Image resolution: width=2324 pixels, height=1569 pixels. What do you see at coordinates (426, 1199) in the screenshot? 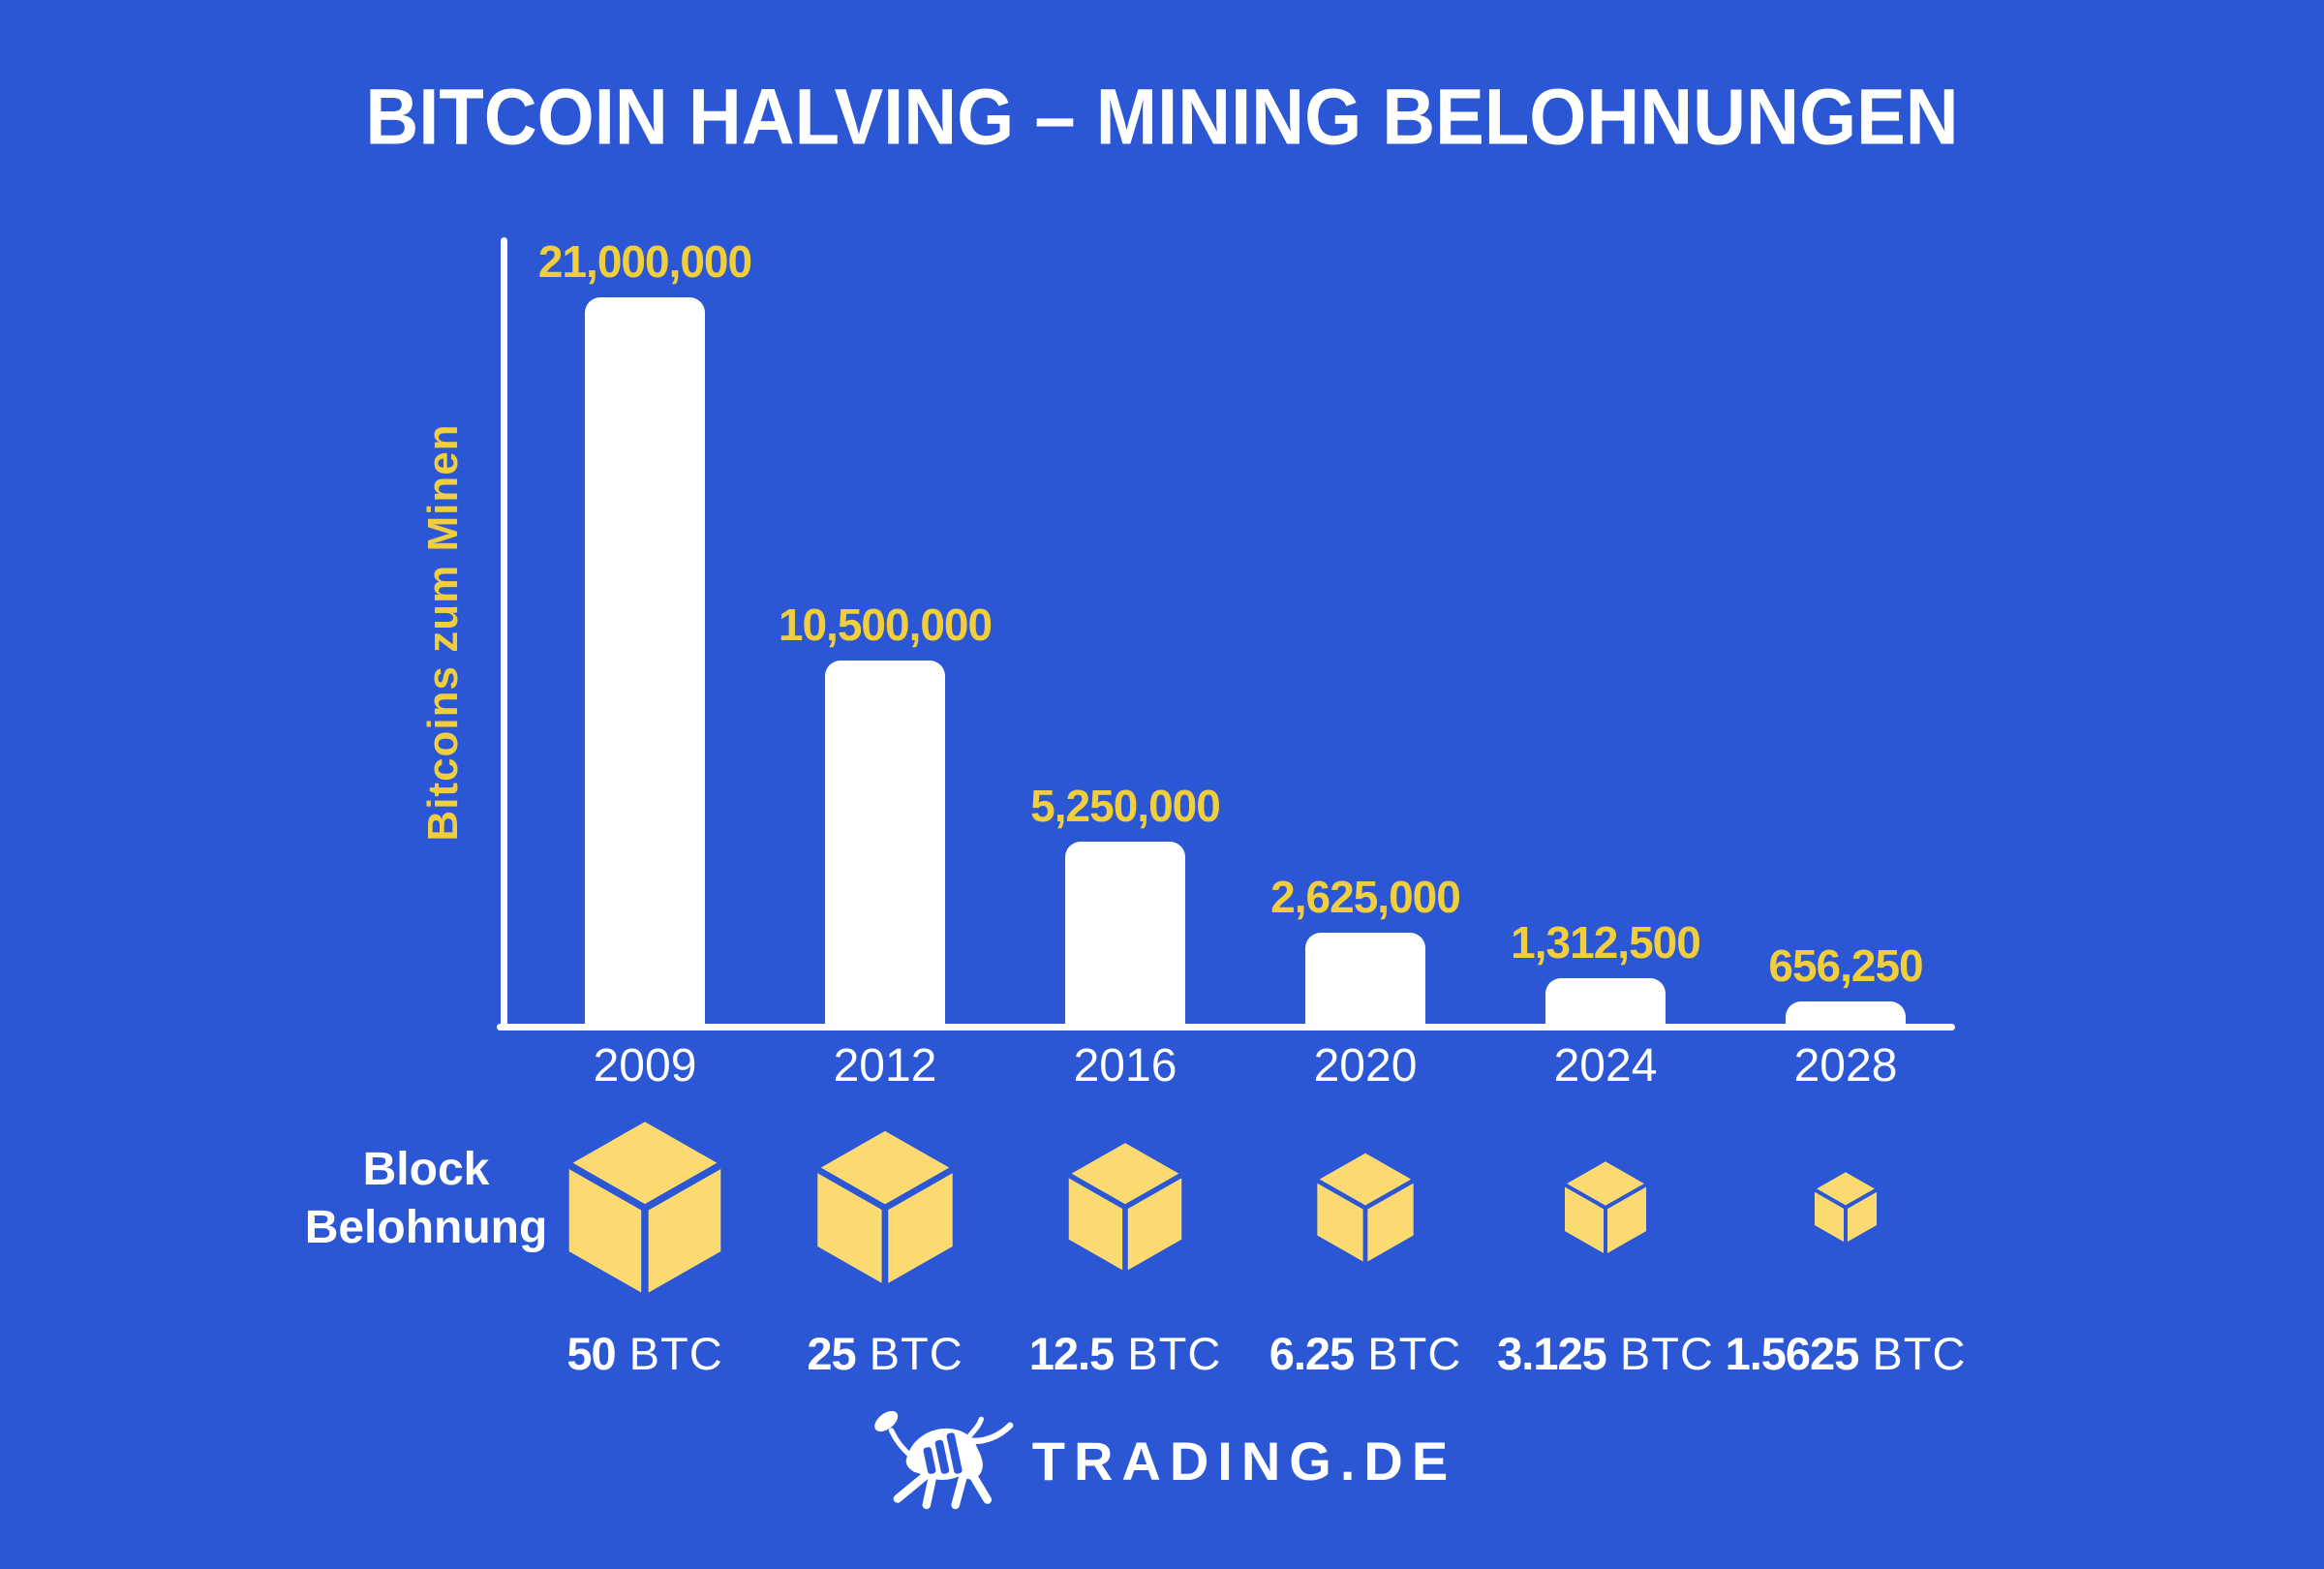
I see `block-reward-label: Block Belohnung` at bounding box center [426, 1199].